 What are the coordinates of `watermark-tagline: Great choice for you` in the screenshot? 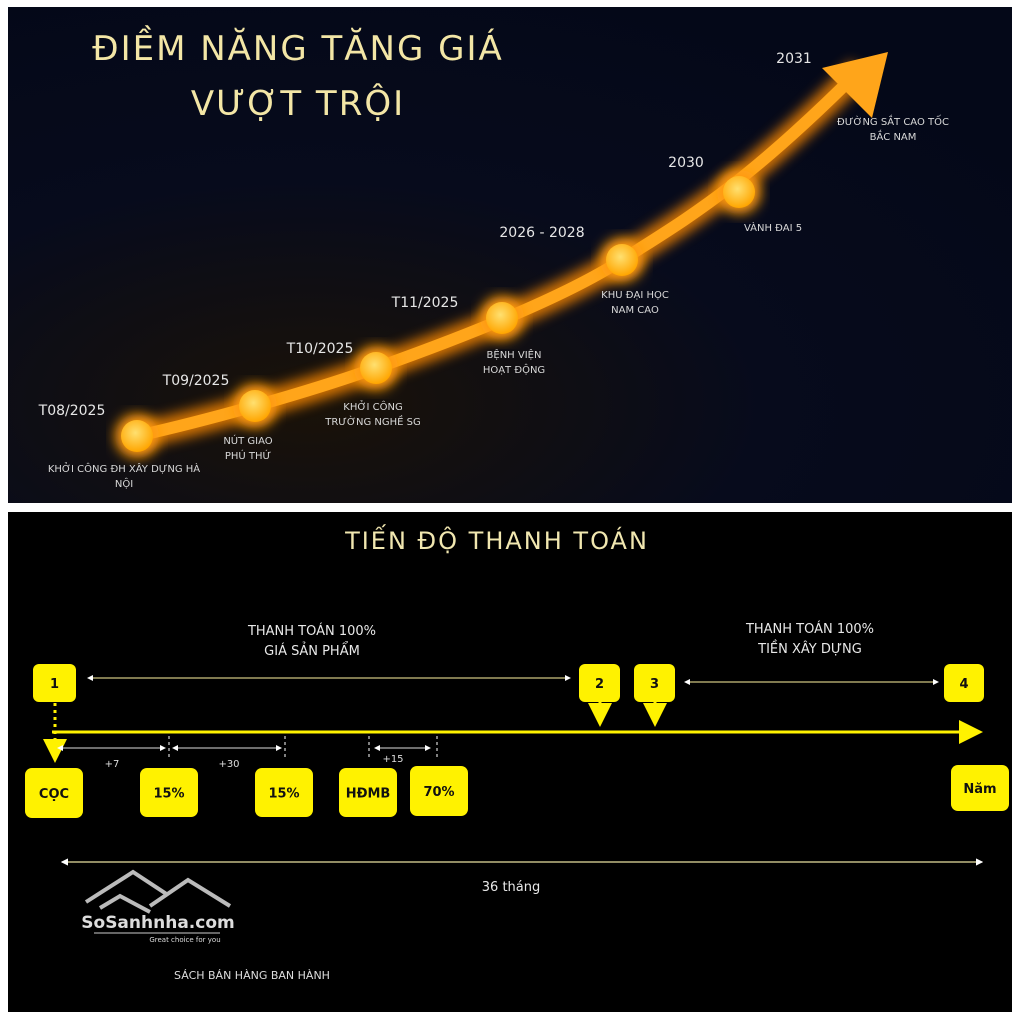 It's located at (184, 940).